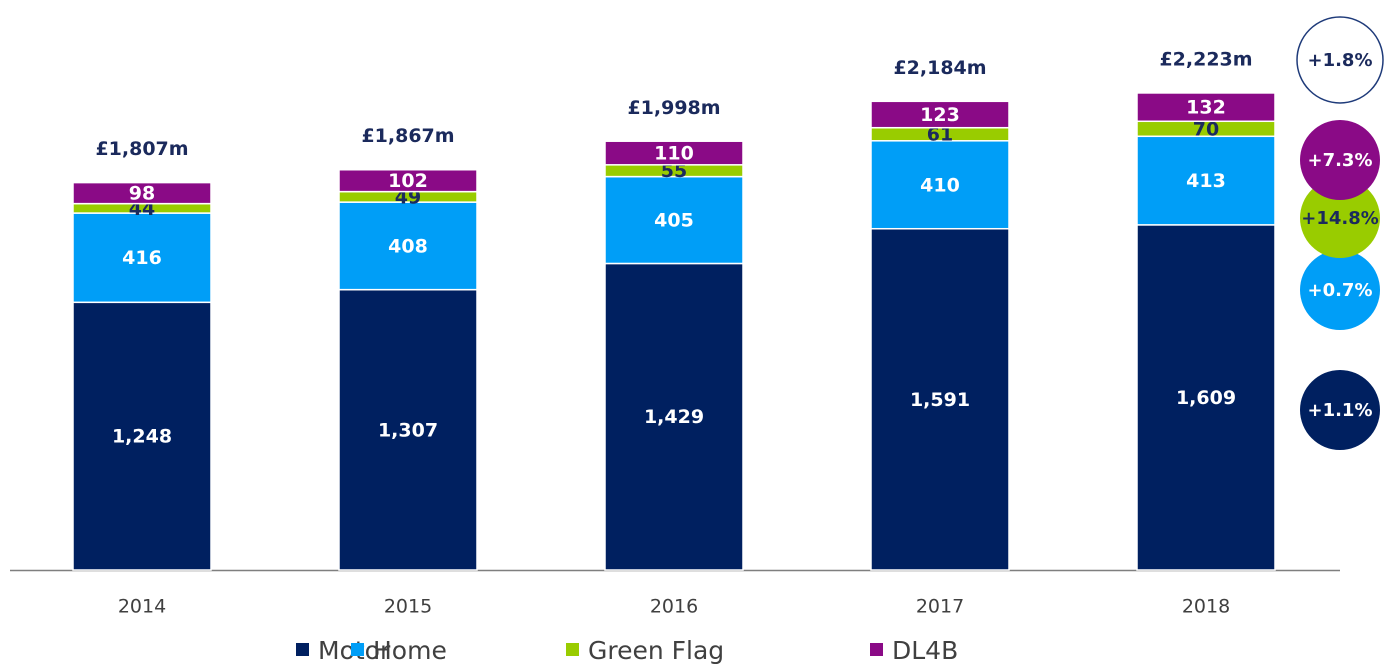  I want to click on segment-label: 102, so click(408, 181).